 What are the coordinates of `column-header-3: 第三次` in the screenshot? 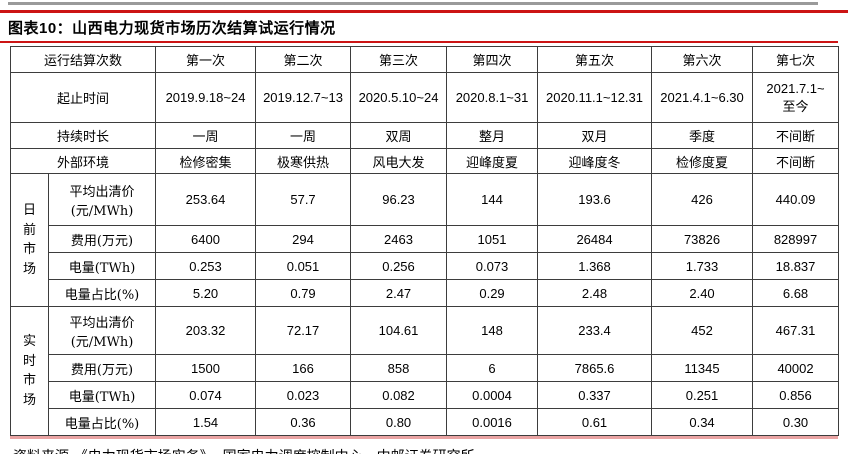 It's located at (399, 59).